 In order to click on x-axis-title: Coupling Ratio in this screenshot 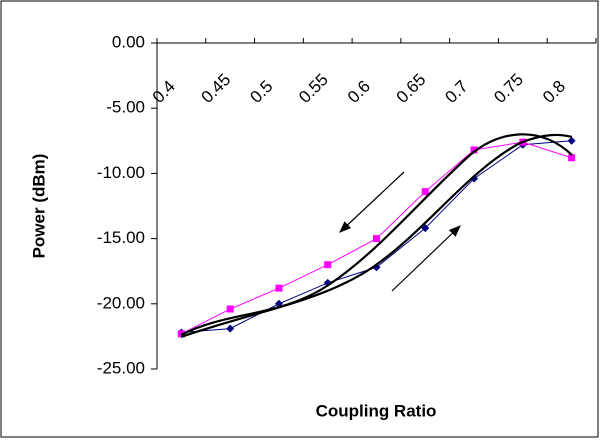, I will do `click(376, 410)`.